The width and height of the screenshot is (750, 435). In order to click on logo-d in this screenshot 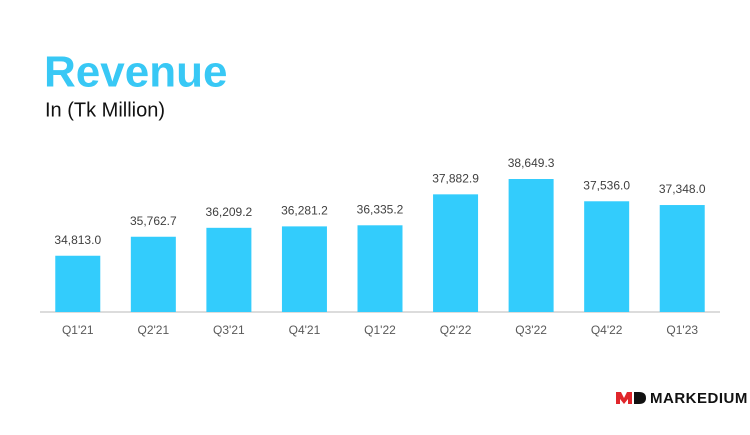, I will do `click(640, 398)`.